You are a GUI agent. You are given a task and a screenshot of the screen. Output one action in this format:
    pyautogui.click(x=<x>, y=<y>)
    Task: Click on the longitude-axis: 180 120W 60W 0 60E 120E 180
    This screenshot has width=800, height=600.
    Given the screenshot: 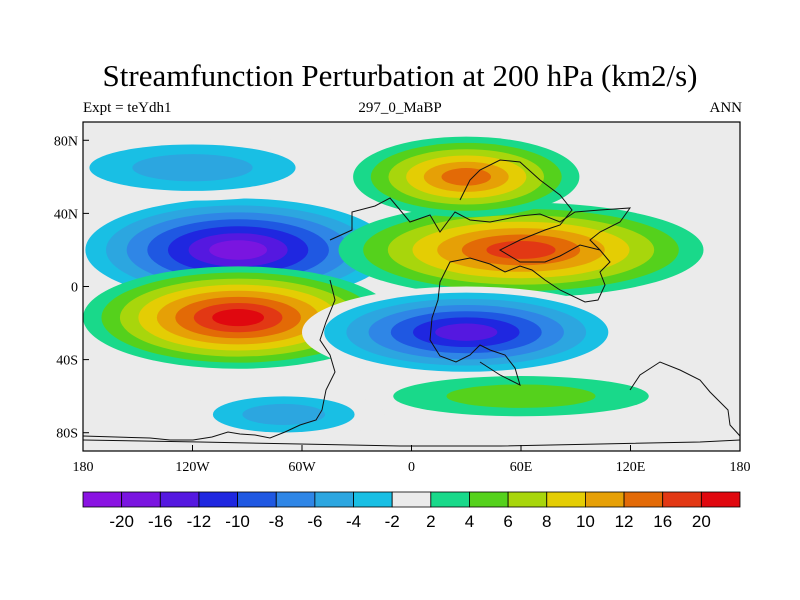 What is the action you would take?
    pyautogui.click(x=412, y=460)
    